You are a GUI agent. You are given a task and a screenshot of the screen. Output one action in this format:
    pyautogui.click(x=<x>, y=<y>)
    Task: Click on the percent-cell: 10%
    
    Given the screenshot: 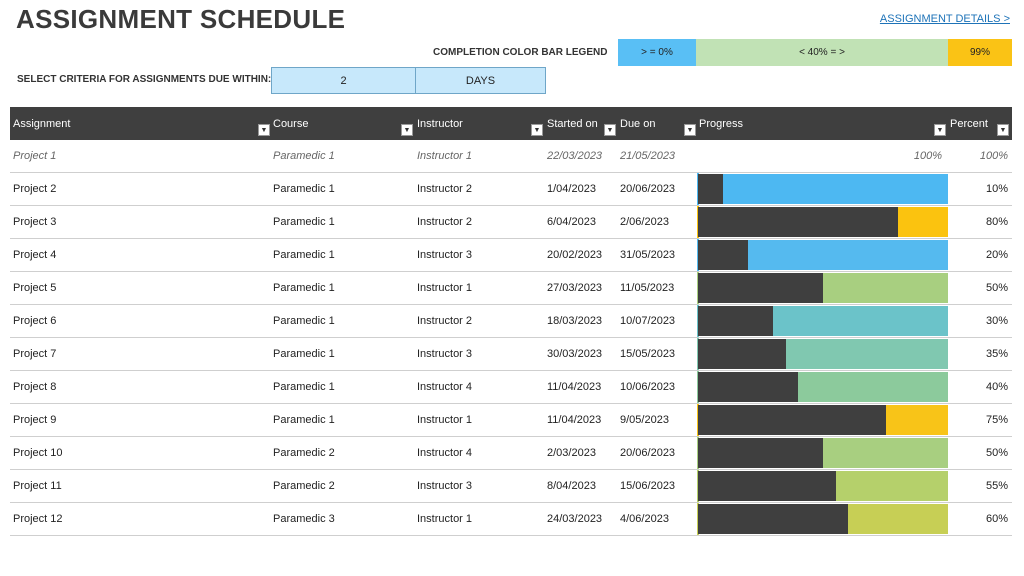 What is the action you would take?
    pyautogui.click(x=996, y=189)
    